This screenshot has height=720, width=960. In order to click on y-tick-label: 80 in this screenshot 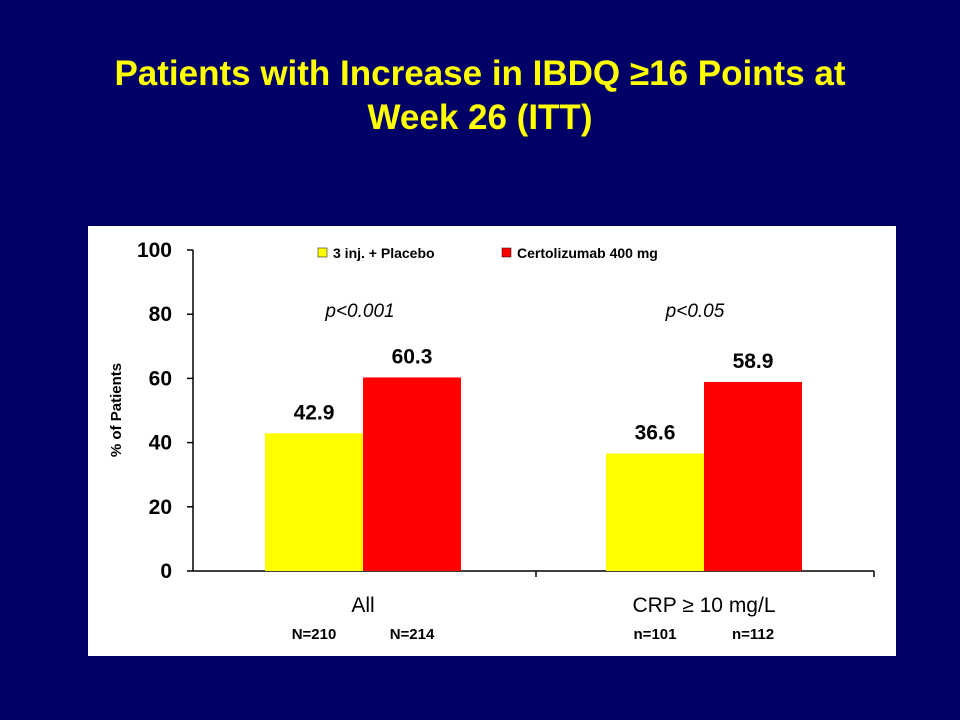, I will do `click(160, 314)`.